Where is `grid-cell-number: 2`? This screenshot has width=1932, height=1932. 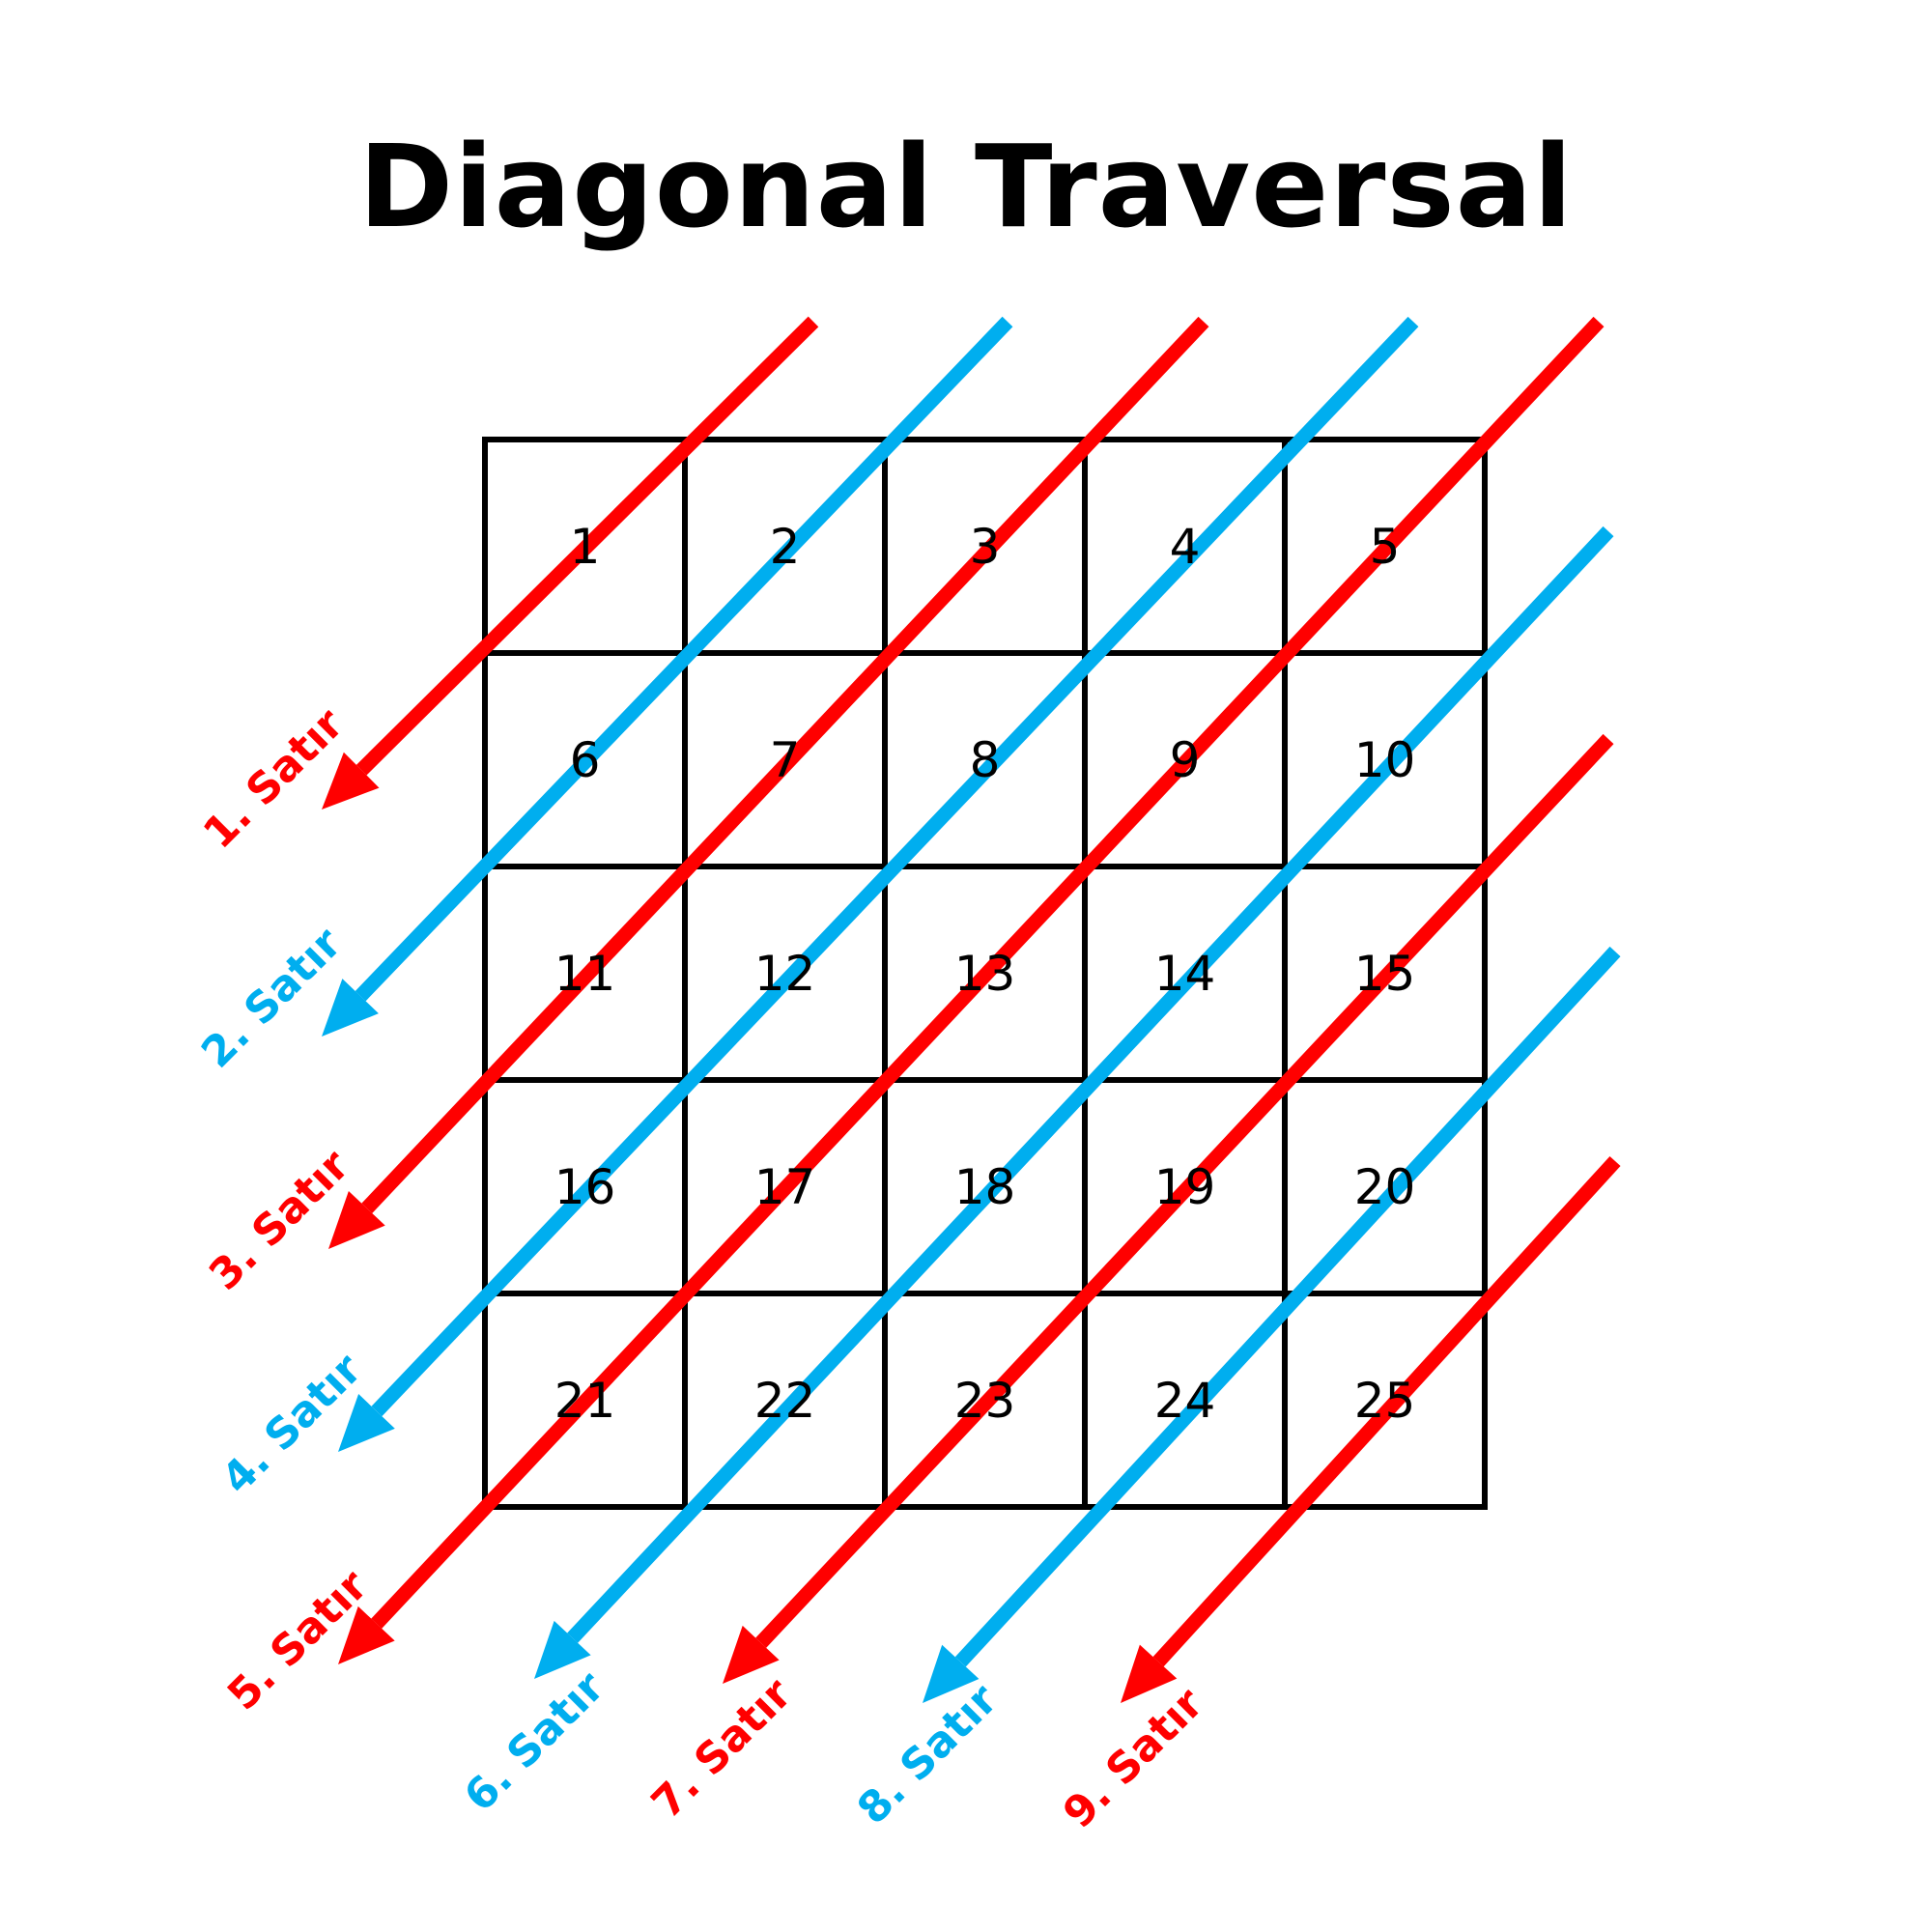 grid-cell-number: 2 is located at coordinates (785, 547).